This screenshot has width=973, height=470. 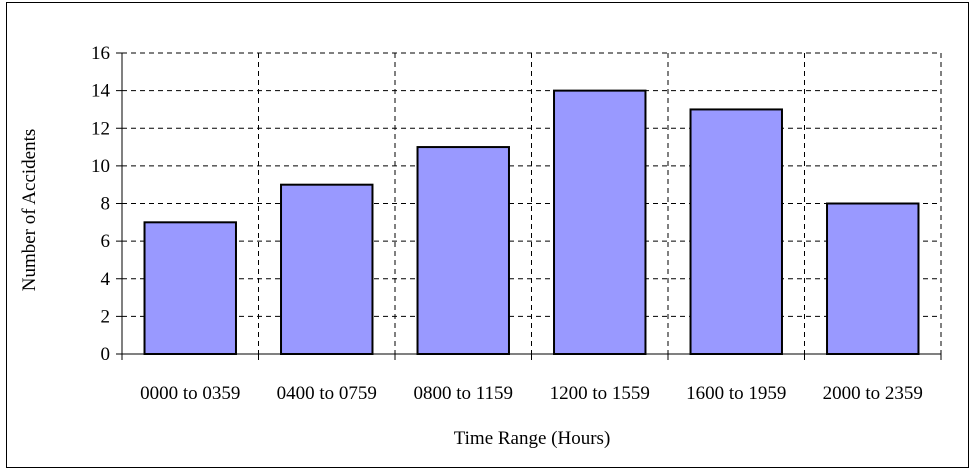 What do you see at coordinates (106, 204) in the screenshot?
I see `y-tick-label: 8` at bounding box center [106, 204].